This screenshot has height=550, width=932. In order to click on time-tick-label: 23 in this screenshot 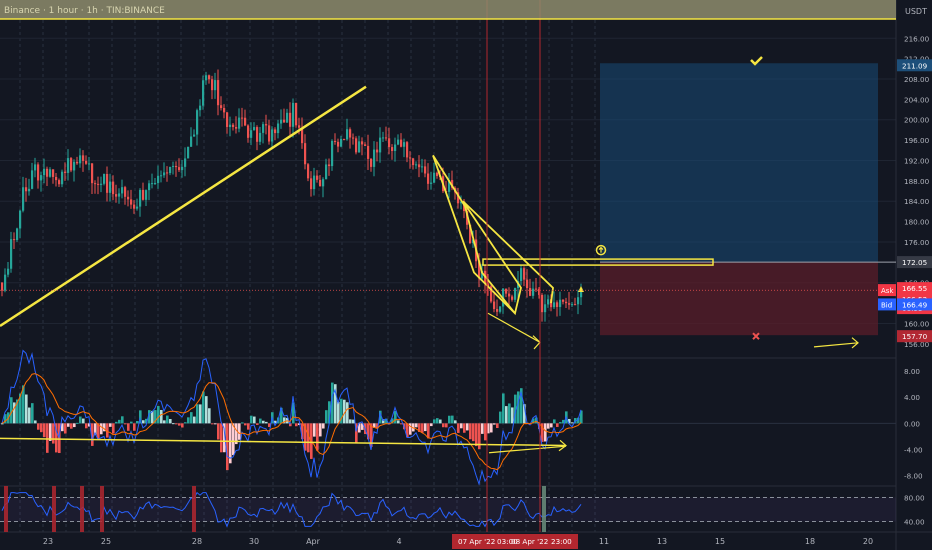, I will do `click(48, 541)`.